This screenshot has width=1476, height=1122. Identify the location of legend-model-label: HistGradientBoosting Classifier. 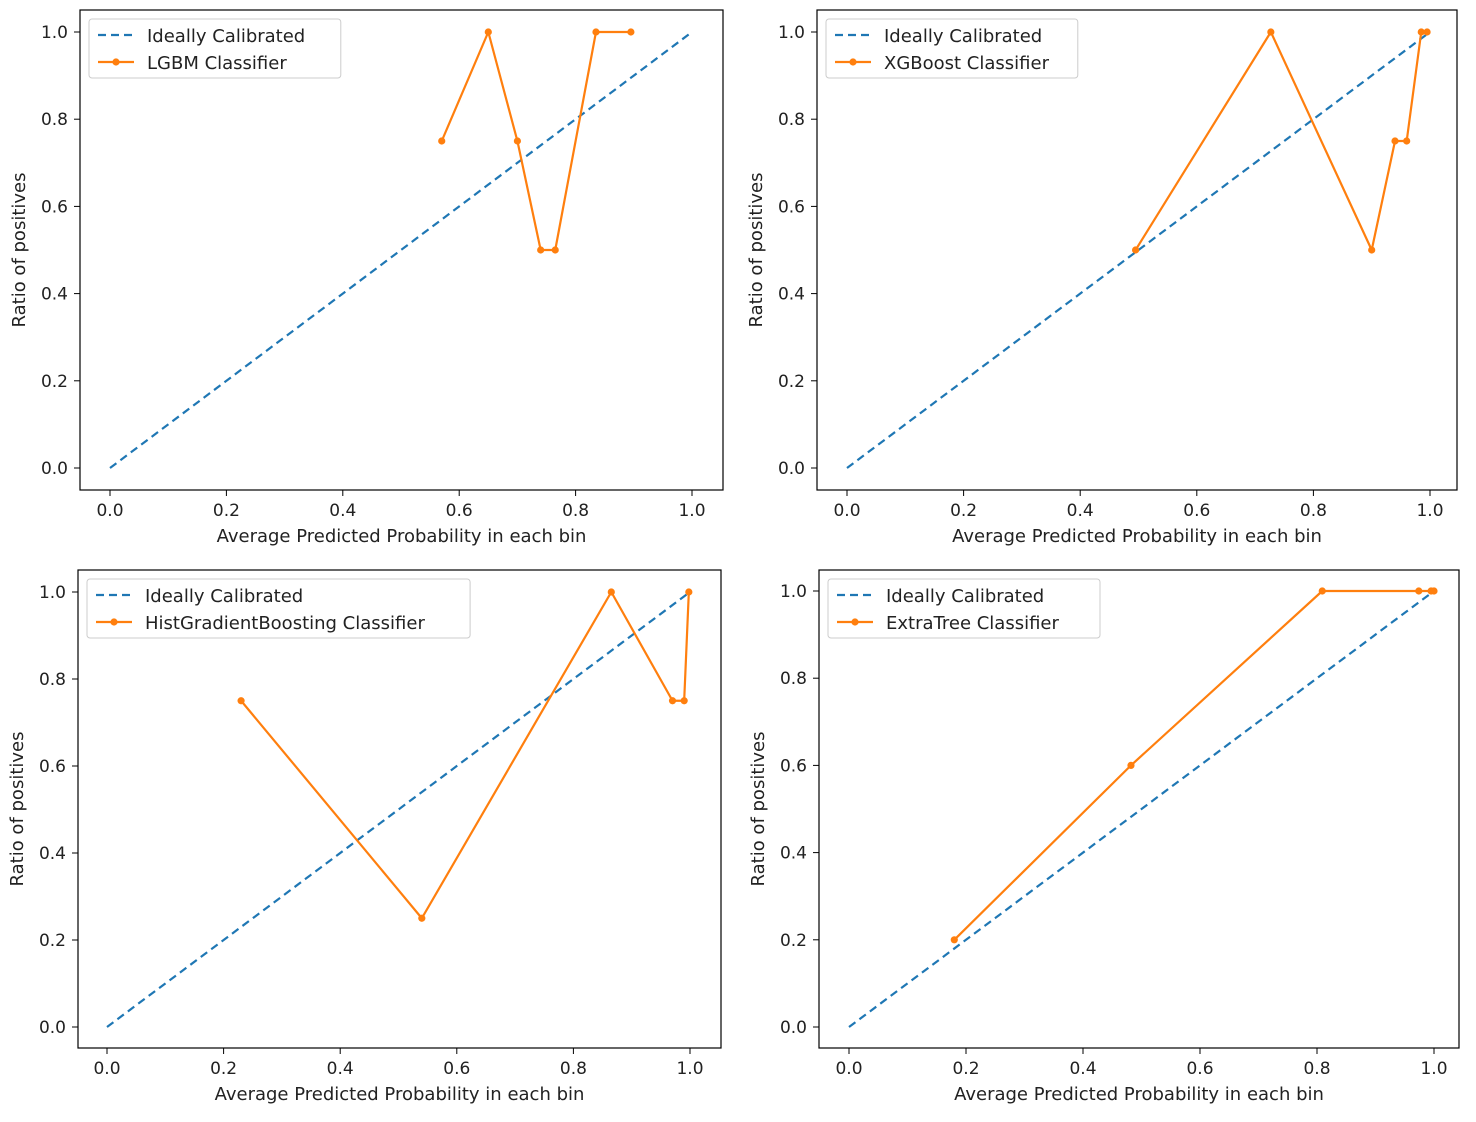
(285, 623).